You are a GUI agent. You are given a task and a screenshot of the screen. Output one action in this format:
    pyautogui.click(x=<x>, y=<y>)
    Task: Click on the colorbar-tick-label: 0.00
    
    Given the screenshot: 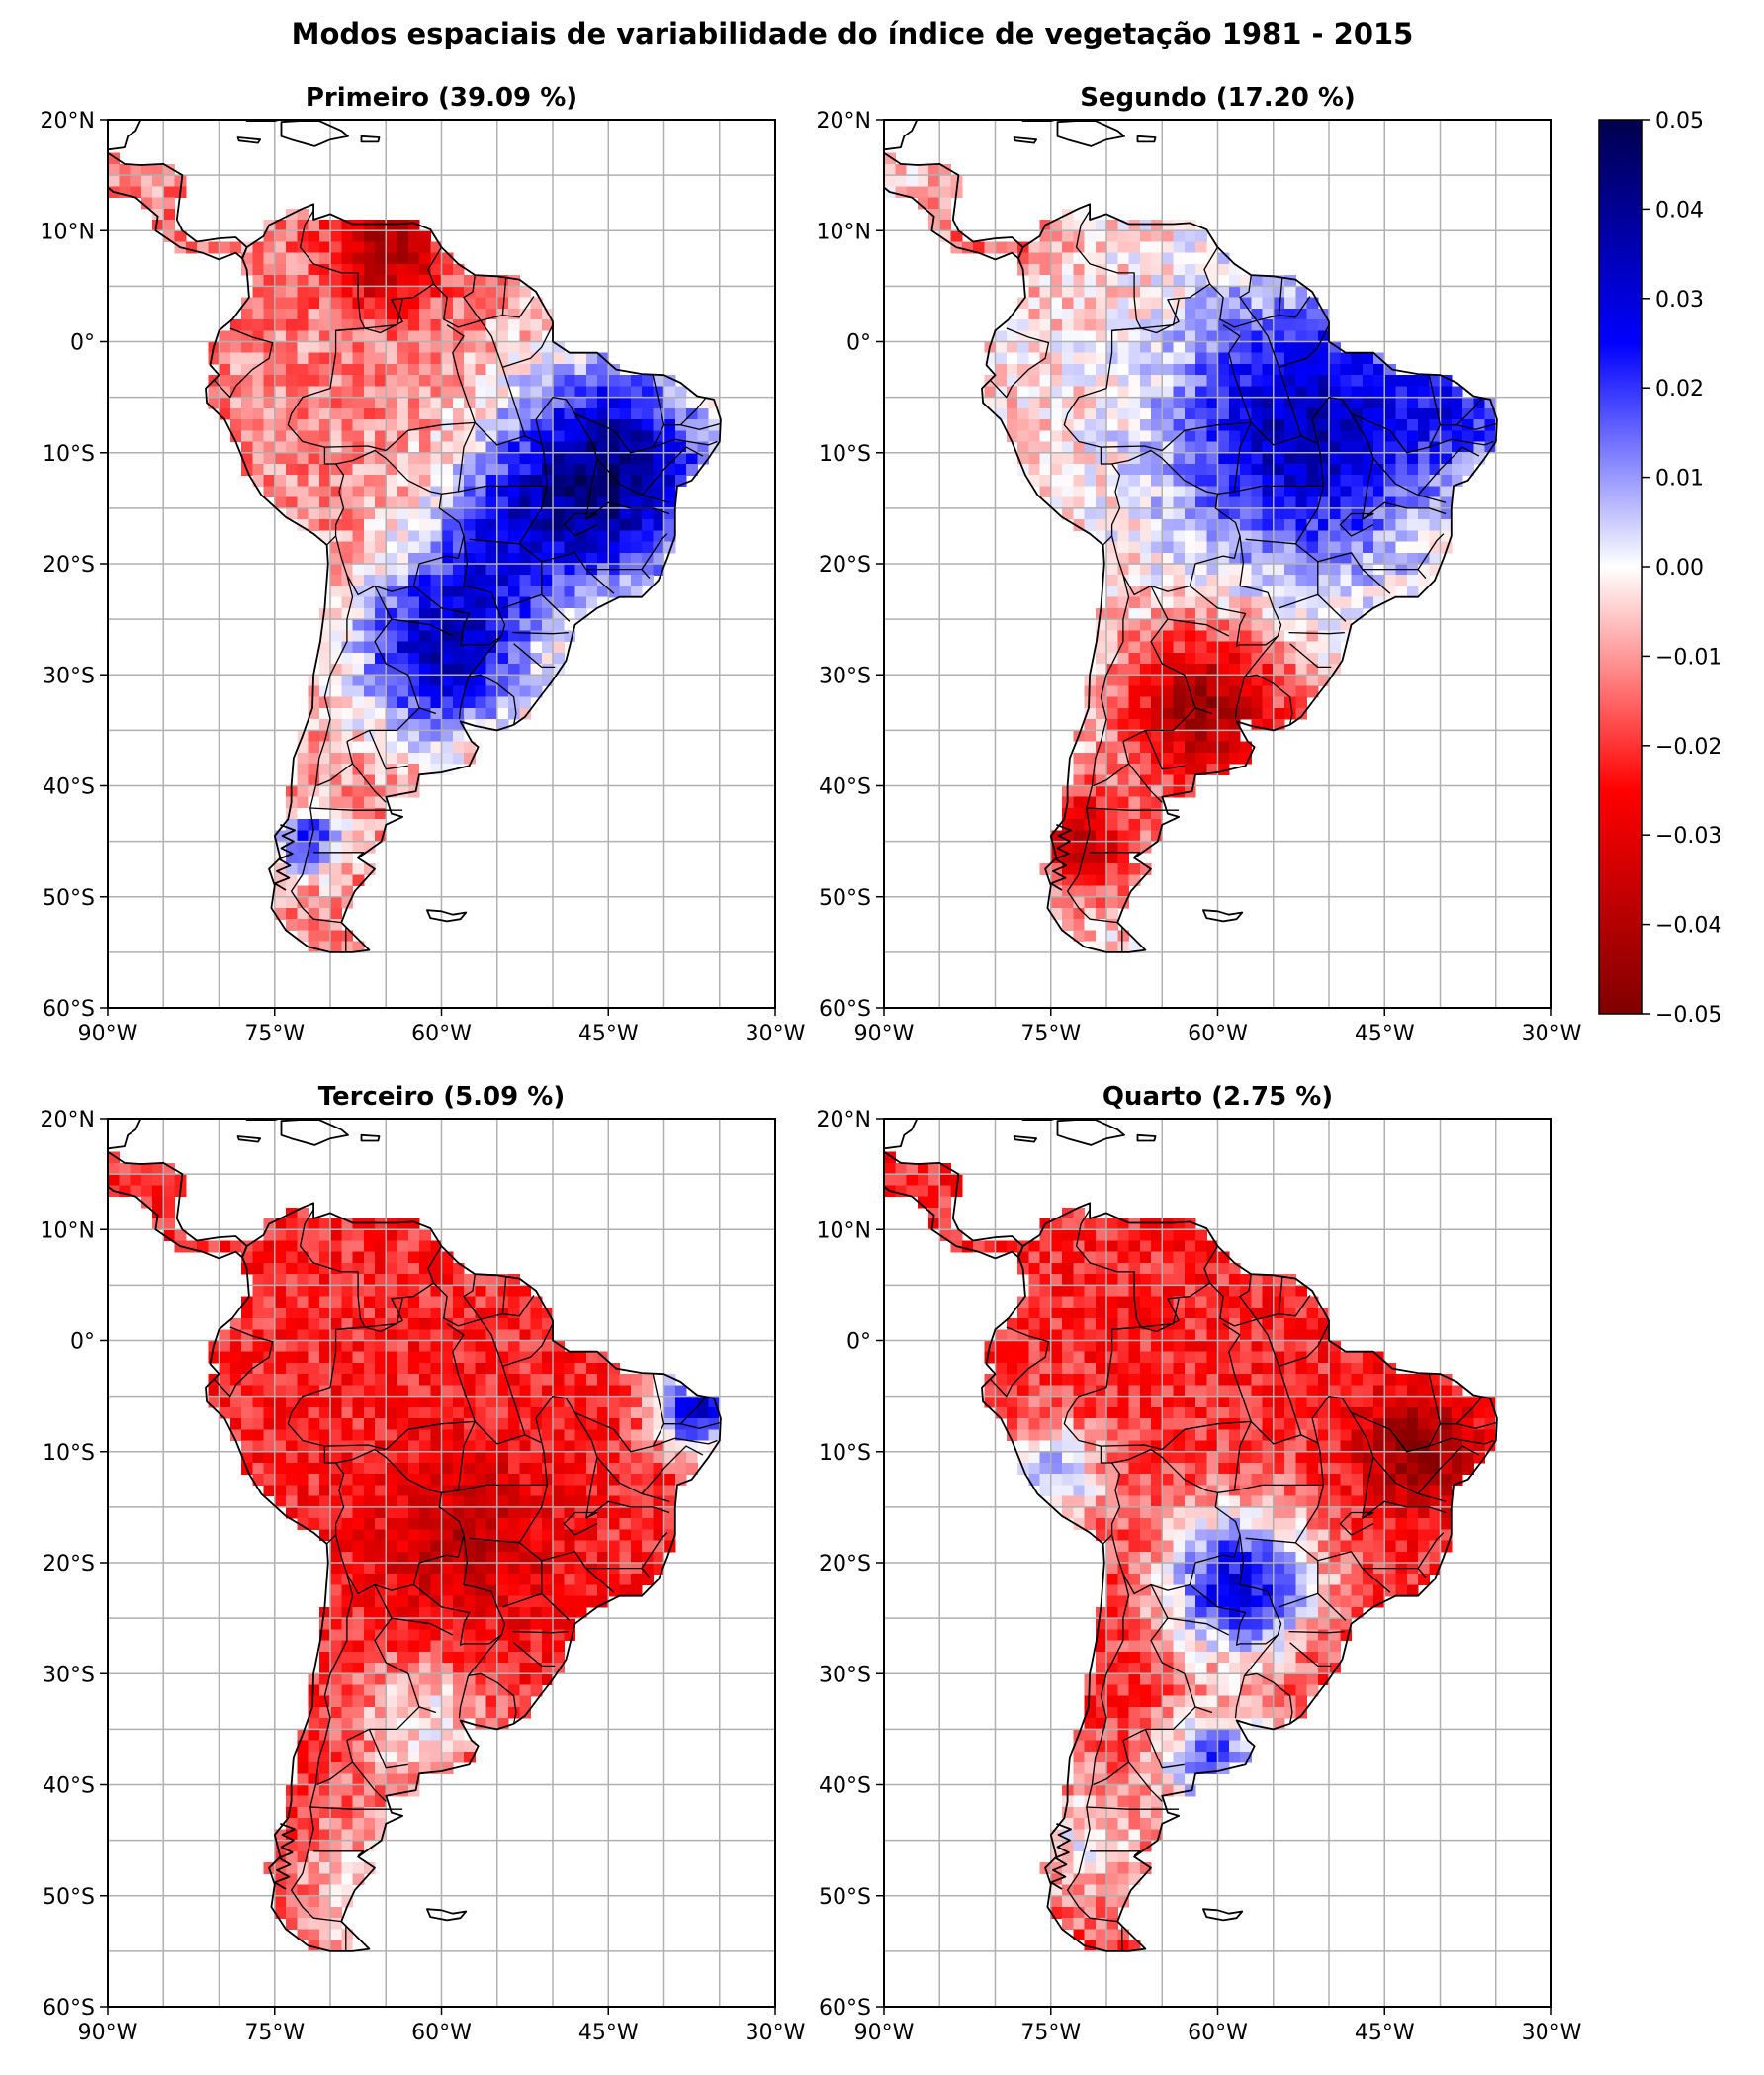 What is the action you would take?
    pyautogui.click(x=1679, y=568)
    